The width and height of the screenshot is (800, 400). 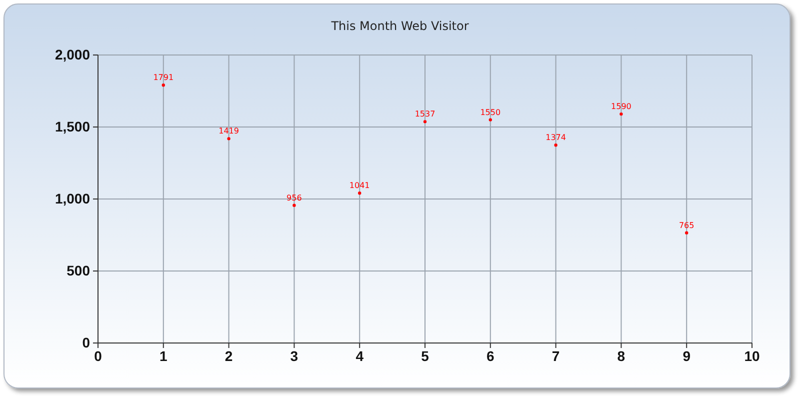 What do you see at coordinates (686, 225) in the screenshot?
I see `data-label: 765` at bounding box center [686, 225].